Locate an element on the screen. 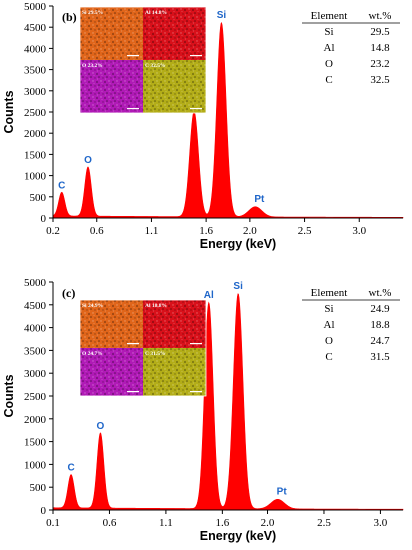  eds-map-caption: O 23.2% is located at coordinates (92, 66).